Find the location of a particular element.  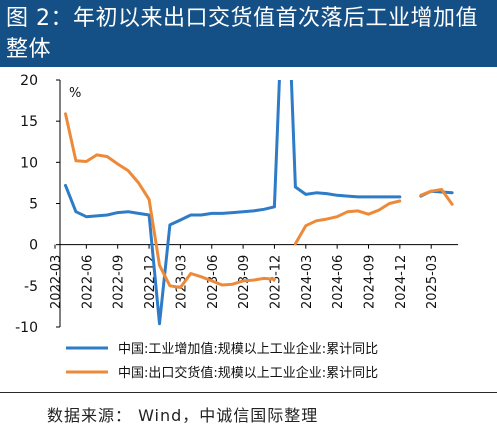

chart-title: 图 2：年初以来出口交货值首次落后工业增加值整体 is located at coordinates (242, 34).